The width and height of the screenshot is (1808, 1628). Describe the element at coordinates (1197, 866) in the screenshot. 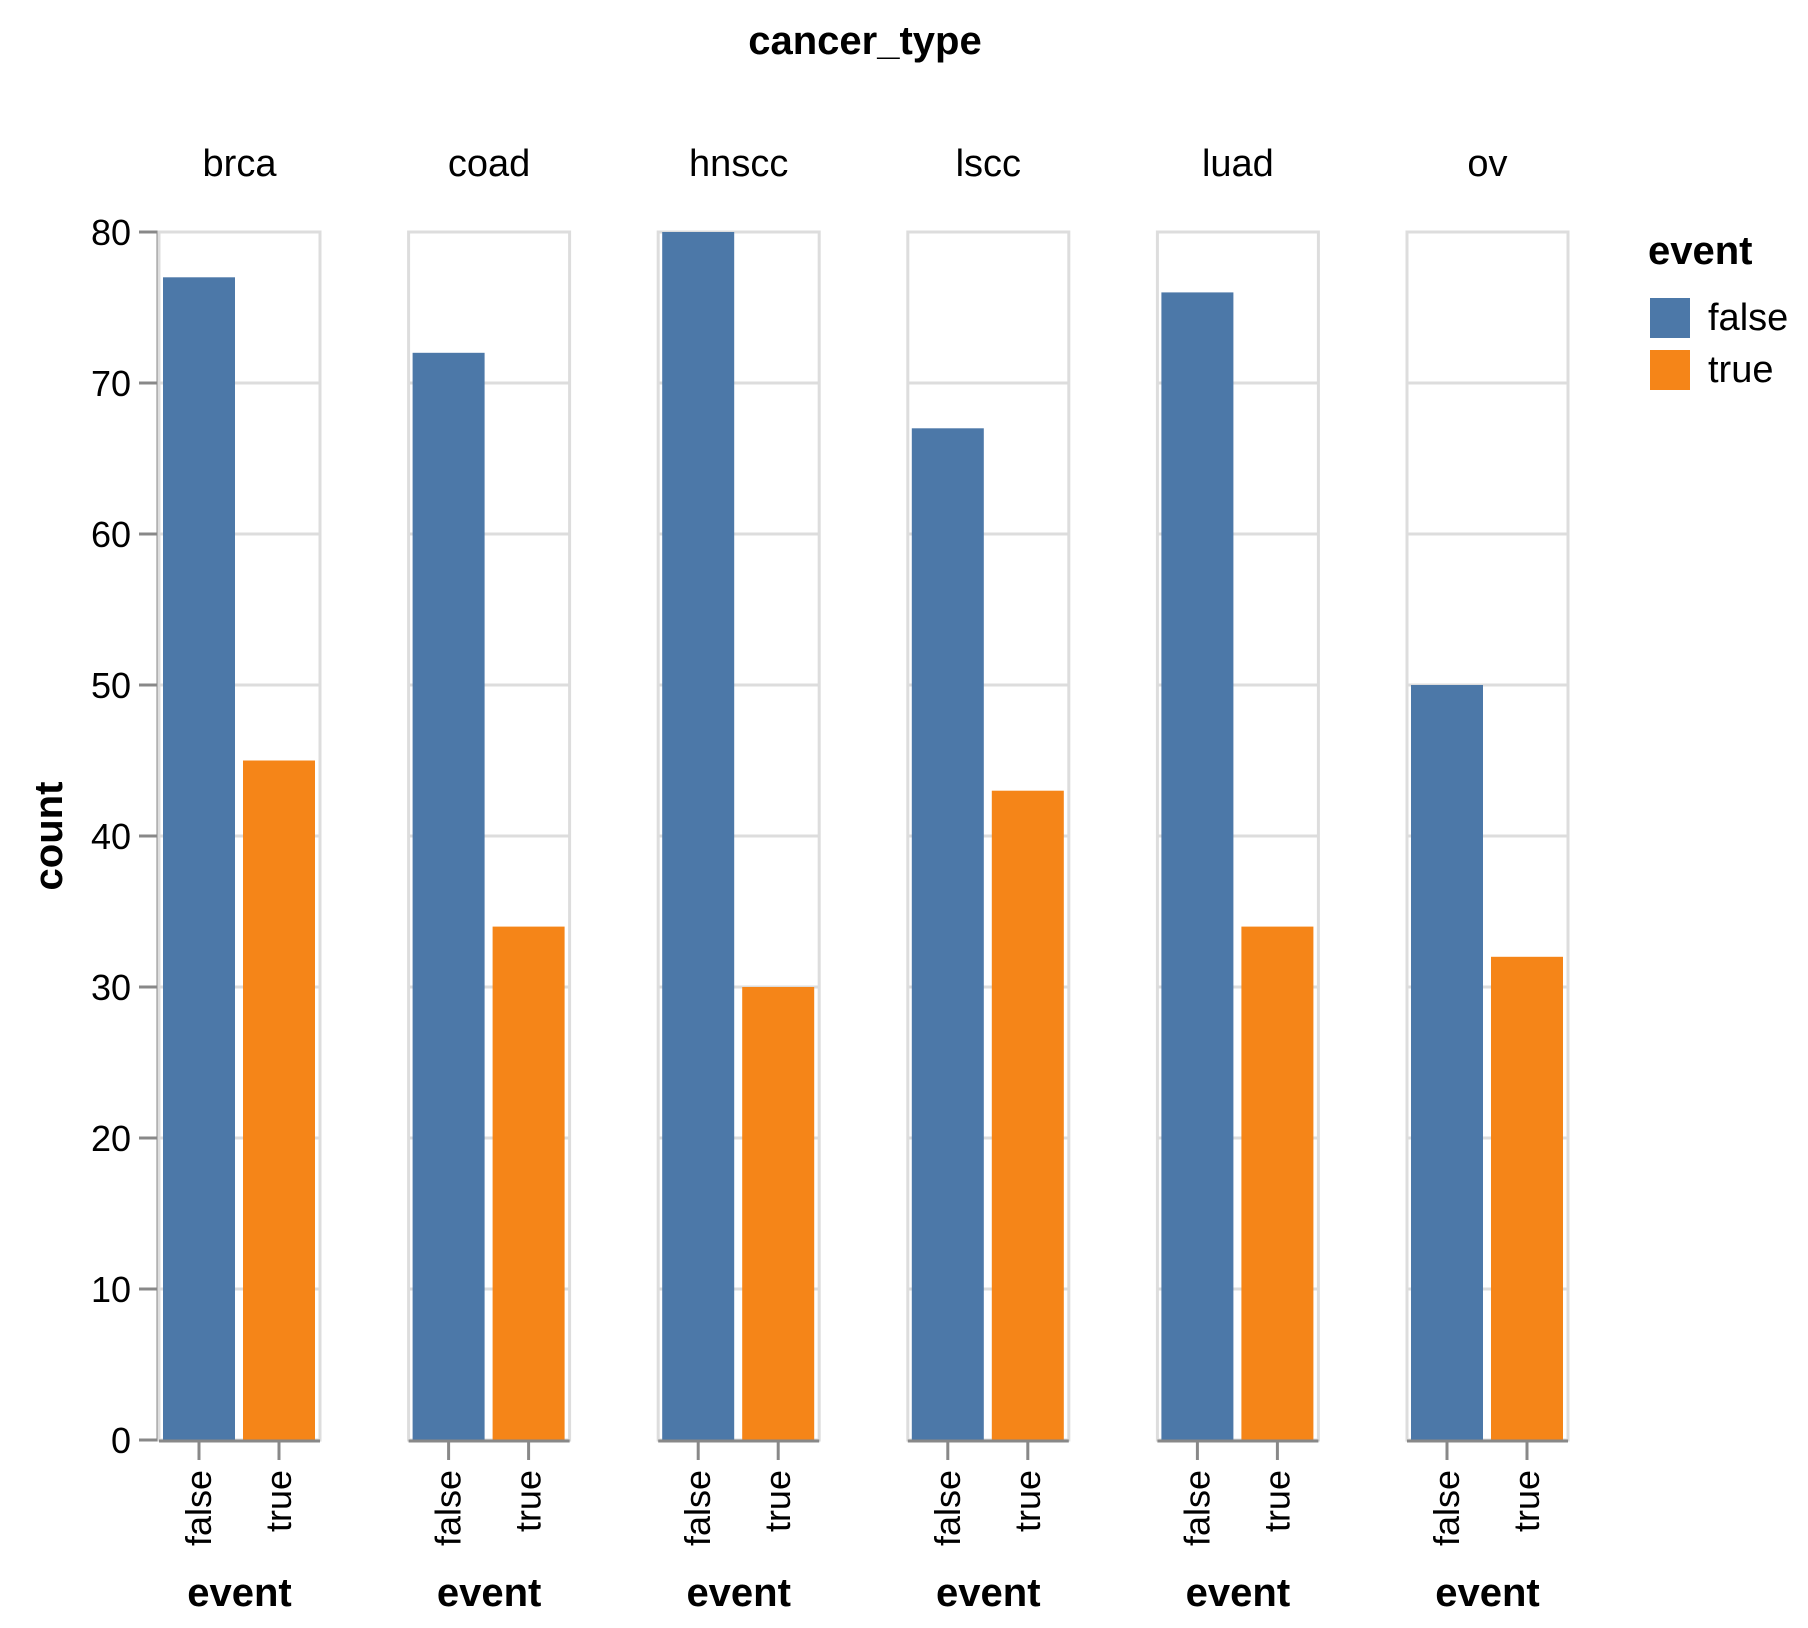

I see `bar-luad-false` at that location.